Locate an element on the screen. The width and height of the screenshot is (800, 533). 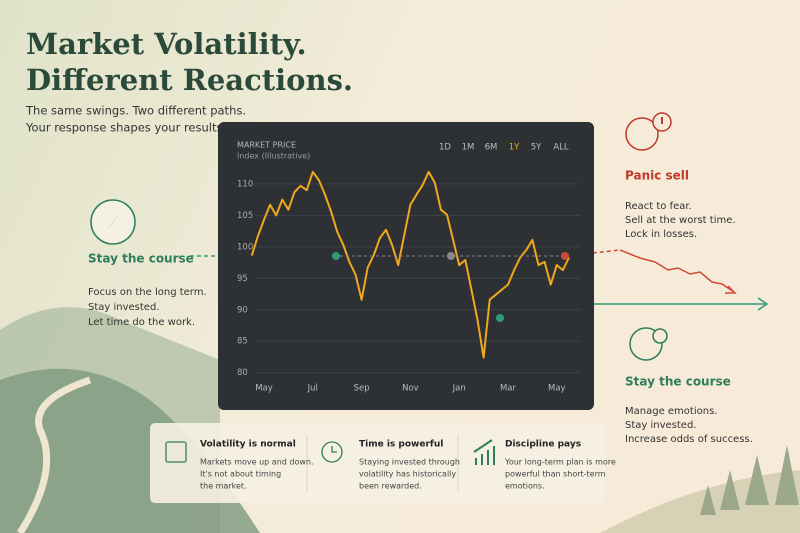
decline-path is located at coordinates (677, 271).